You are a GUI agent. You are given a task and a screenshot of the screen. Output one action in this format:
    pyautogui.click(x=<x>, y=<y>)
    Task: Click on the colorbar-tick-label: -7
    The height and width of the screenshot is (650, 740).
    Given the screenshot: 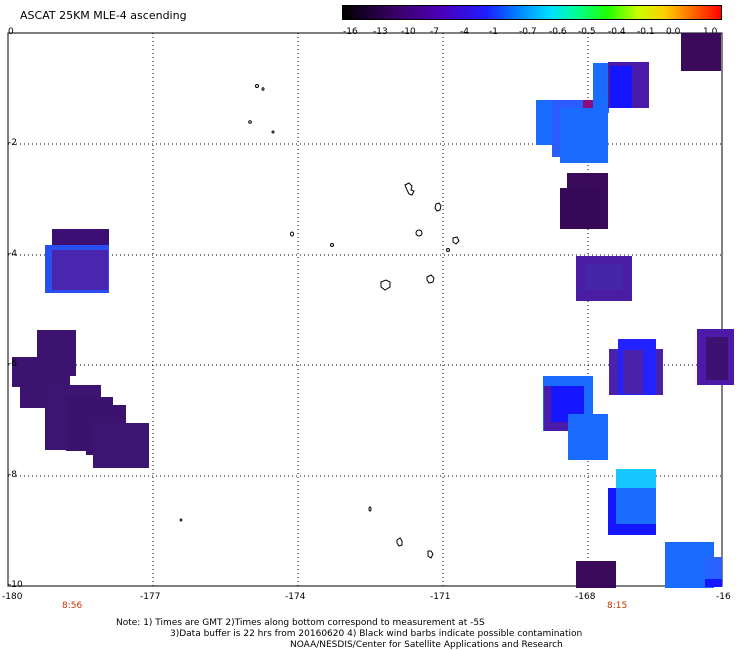 What is the action you would take?
    pyautogui.click(x=434, y=32)
    